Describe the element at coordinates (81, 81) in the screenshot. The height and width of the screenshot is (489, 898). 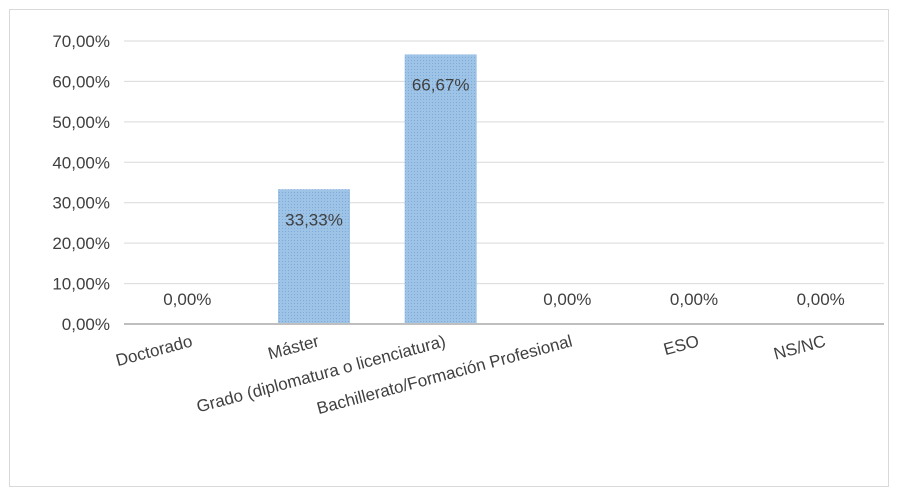
I see `y-tick-label: 60,00%` at that location.